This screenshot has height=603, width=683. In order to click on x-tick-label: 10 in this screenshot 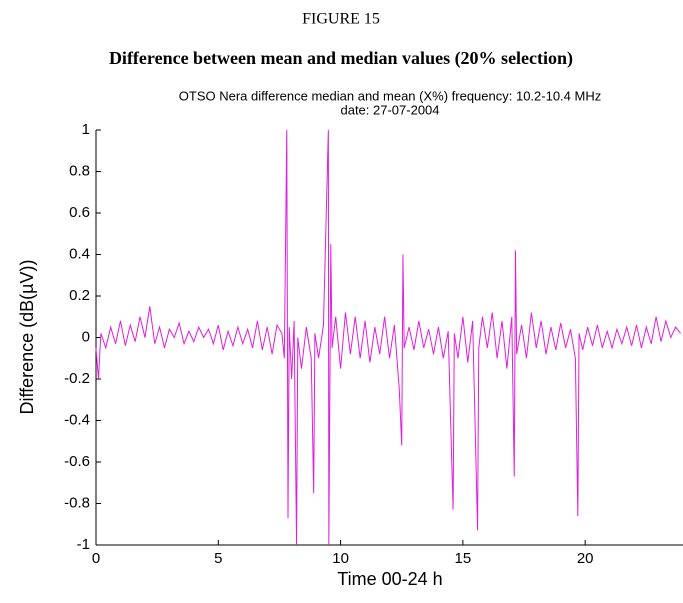, I will do `click(340, 558)`.